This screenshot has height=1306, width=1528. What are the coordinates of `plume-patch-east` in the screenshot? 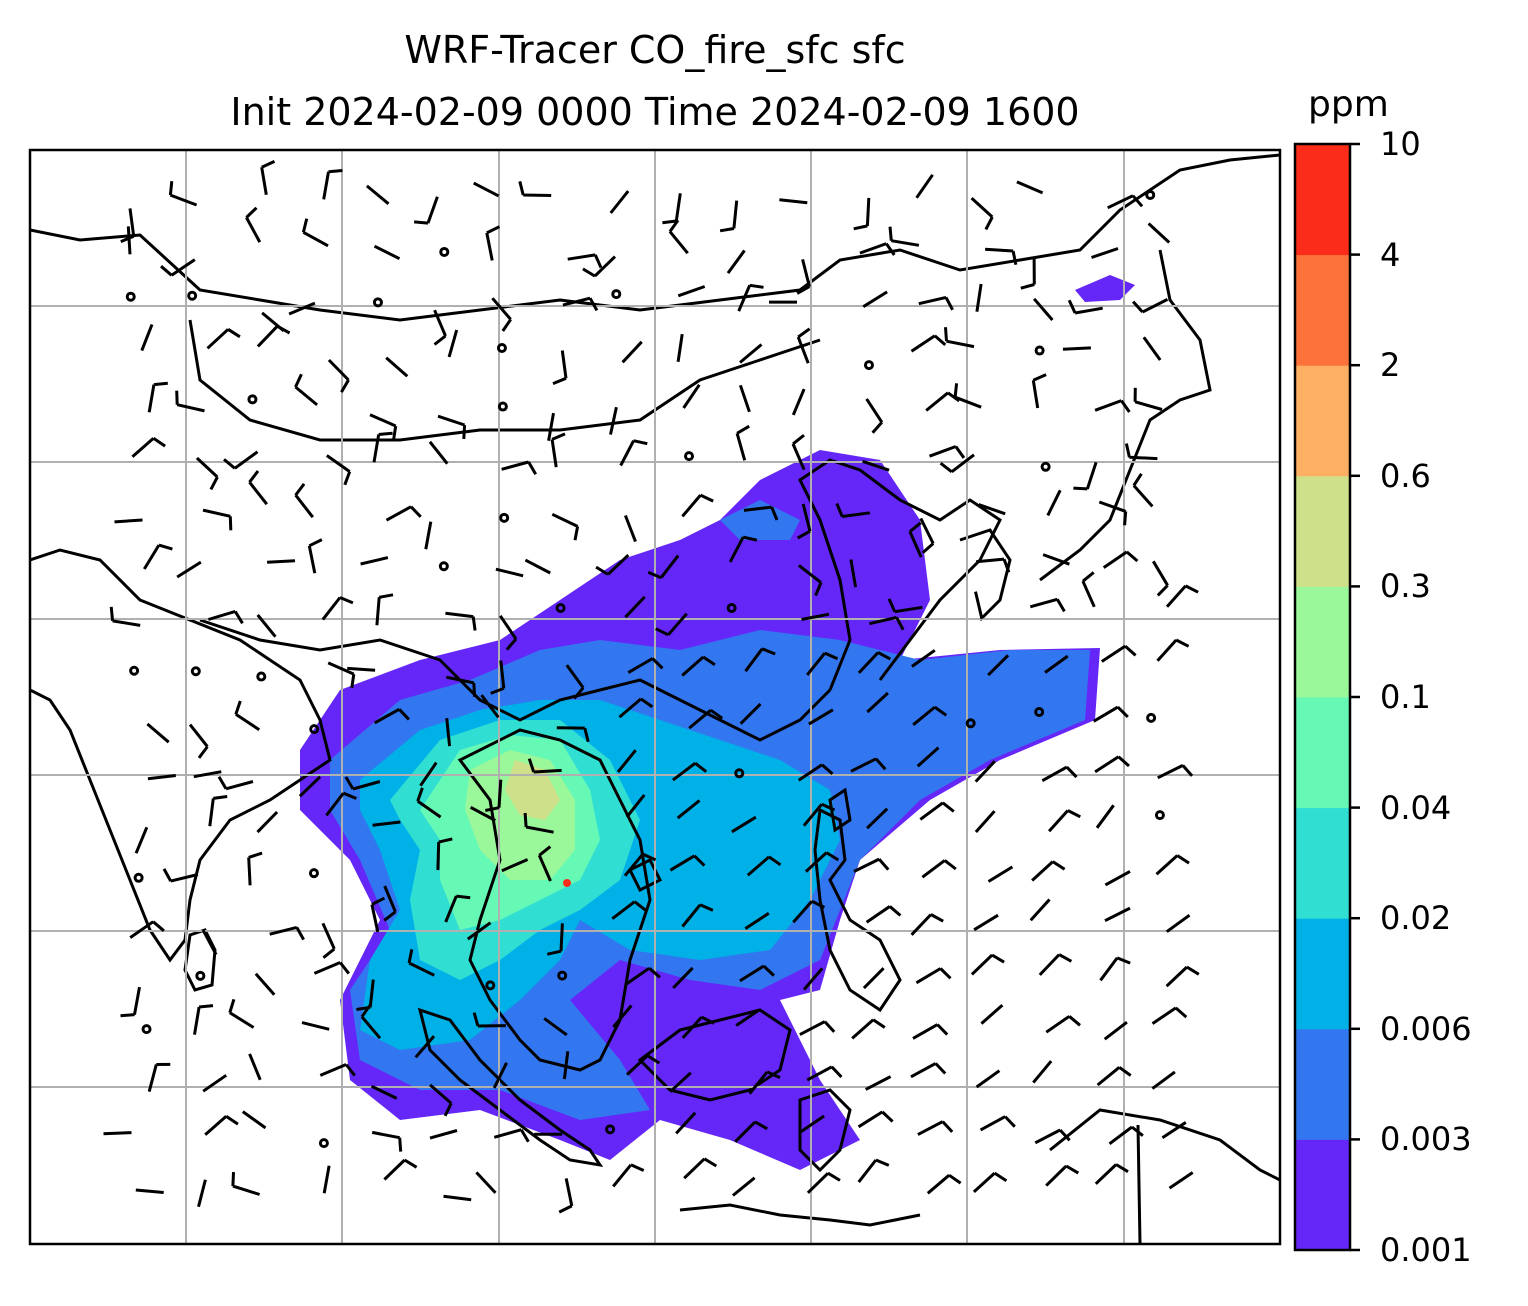 It's located at (760, 520).